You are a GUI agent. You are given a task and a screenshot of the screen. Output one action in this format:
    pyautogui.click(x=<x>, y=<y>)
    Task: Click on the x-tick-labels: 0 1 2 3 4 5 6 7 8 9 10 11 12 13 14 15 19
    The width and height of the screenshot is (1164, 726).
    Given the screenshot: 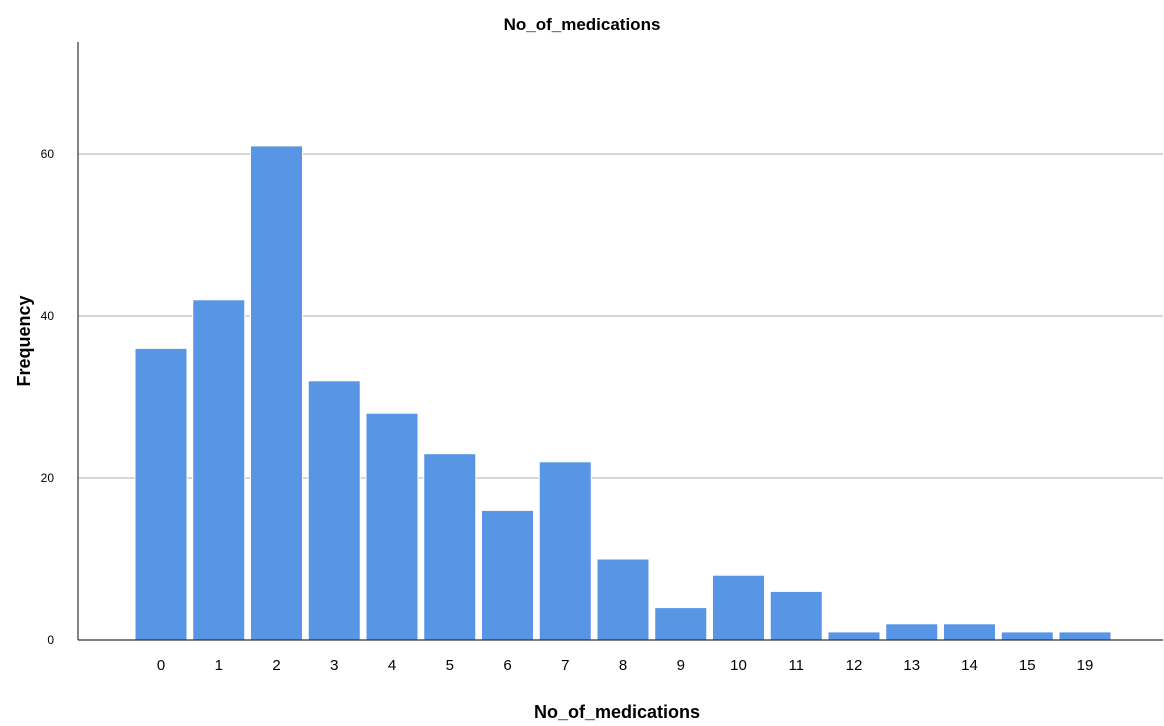 What is the action you would take?
    pyautogui.click(x=625, y=665)
    